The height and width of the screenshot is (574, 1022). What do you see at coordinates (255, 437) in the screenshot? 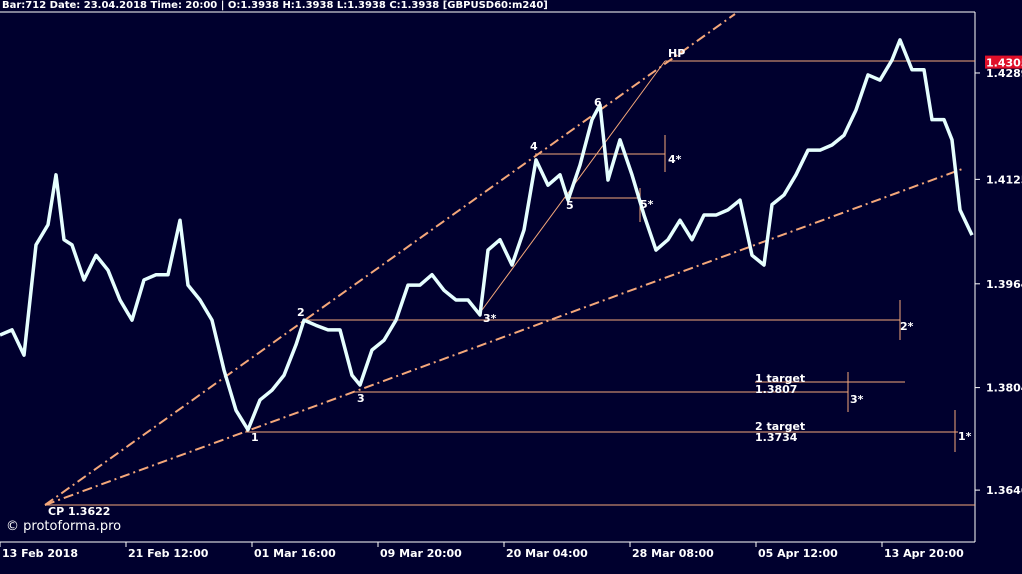
I see `annotation: 1` at bounding box center [255, 437].